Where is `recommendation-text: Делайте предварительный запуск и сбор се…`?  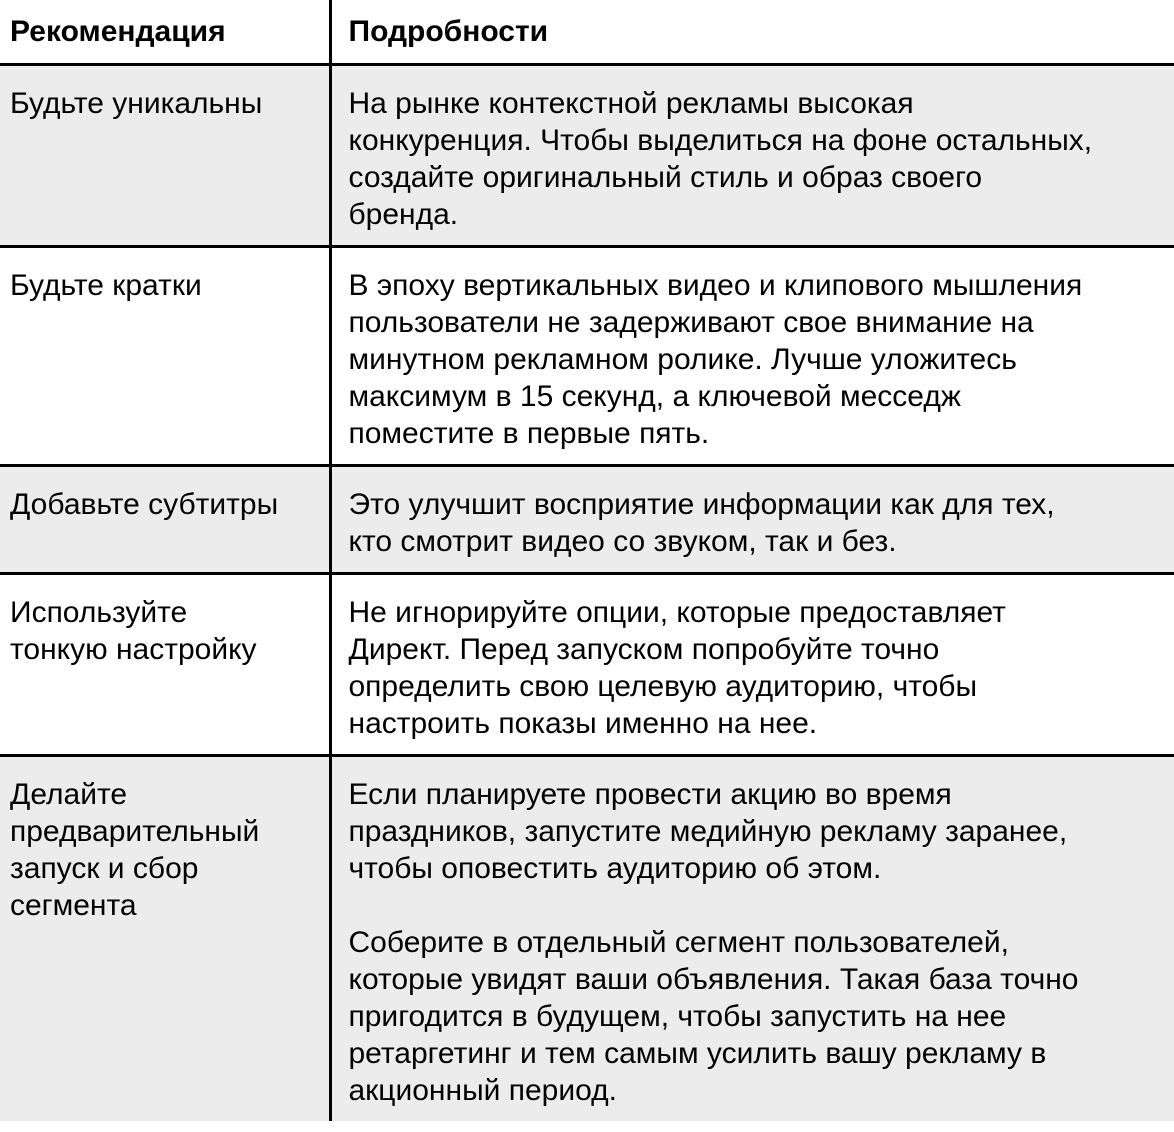
recommendation-text: Делайте предварительный запуск и сбор се… is located at coordinates (135, 850).